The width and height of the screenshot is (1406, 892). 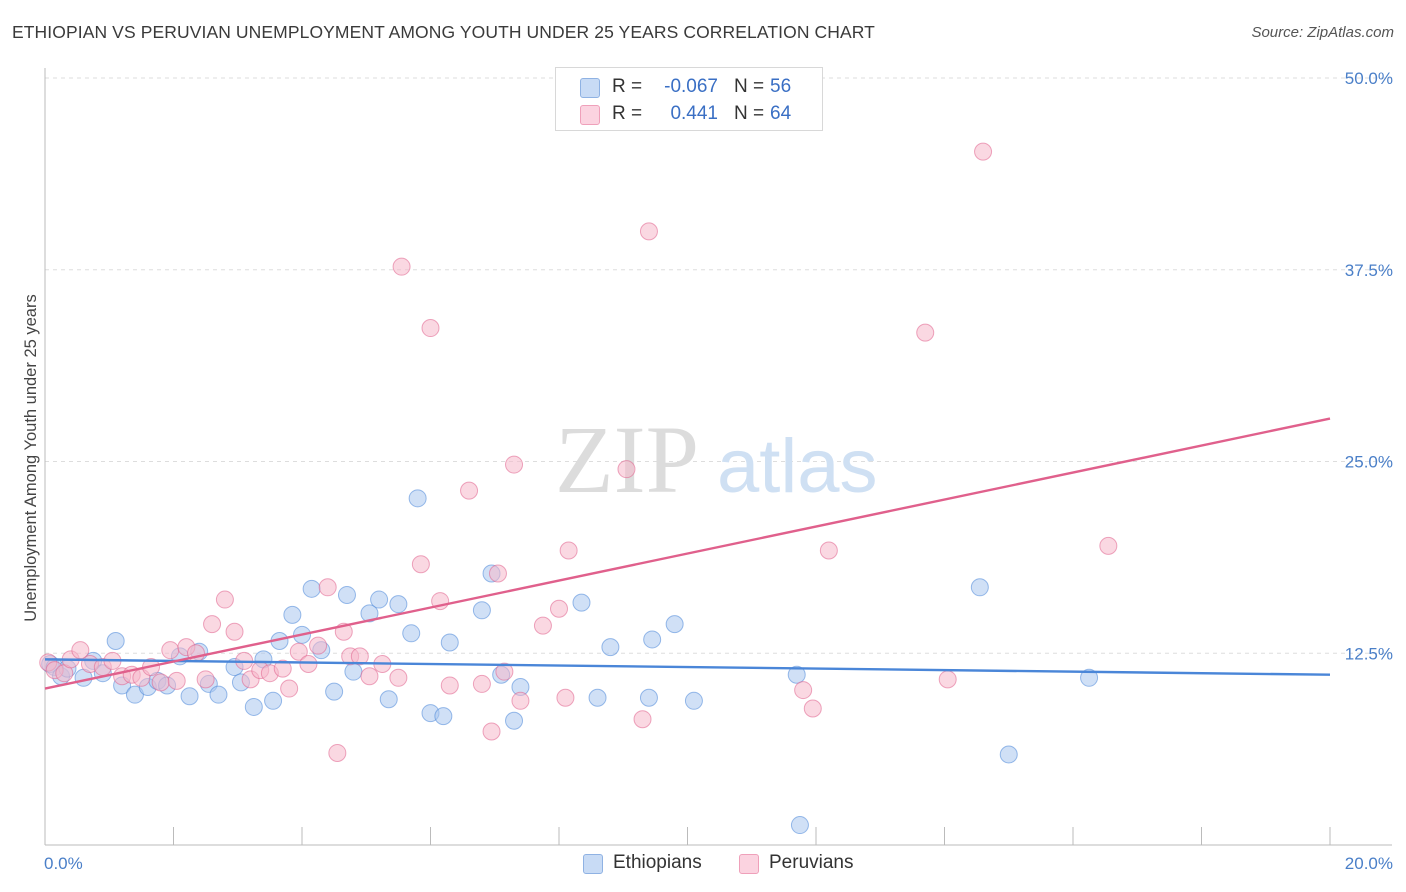 What do you see at coordinates (781, 113) in the screenshot?
I see `legend-n-value: 64` at bounding box center [781, 113].